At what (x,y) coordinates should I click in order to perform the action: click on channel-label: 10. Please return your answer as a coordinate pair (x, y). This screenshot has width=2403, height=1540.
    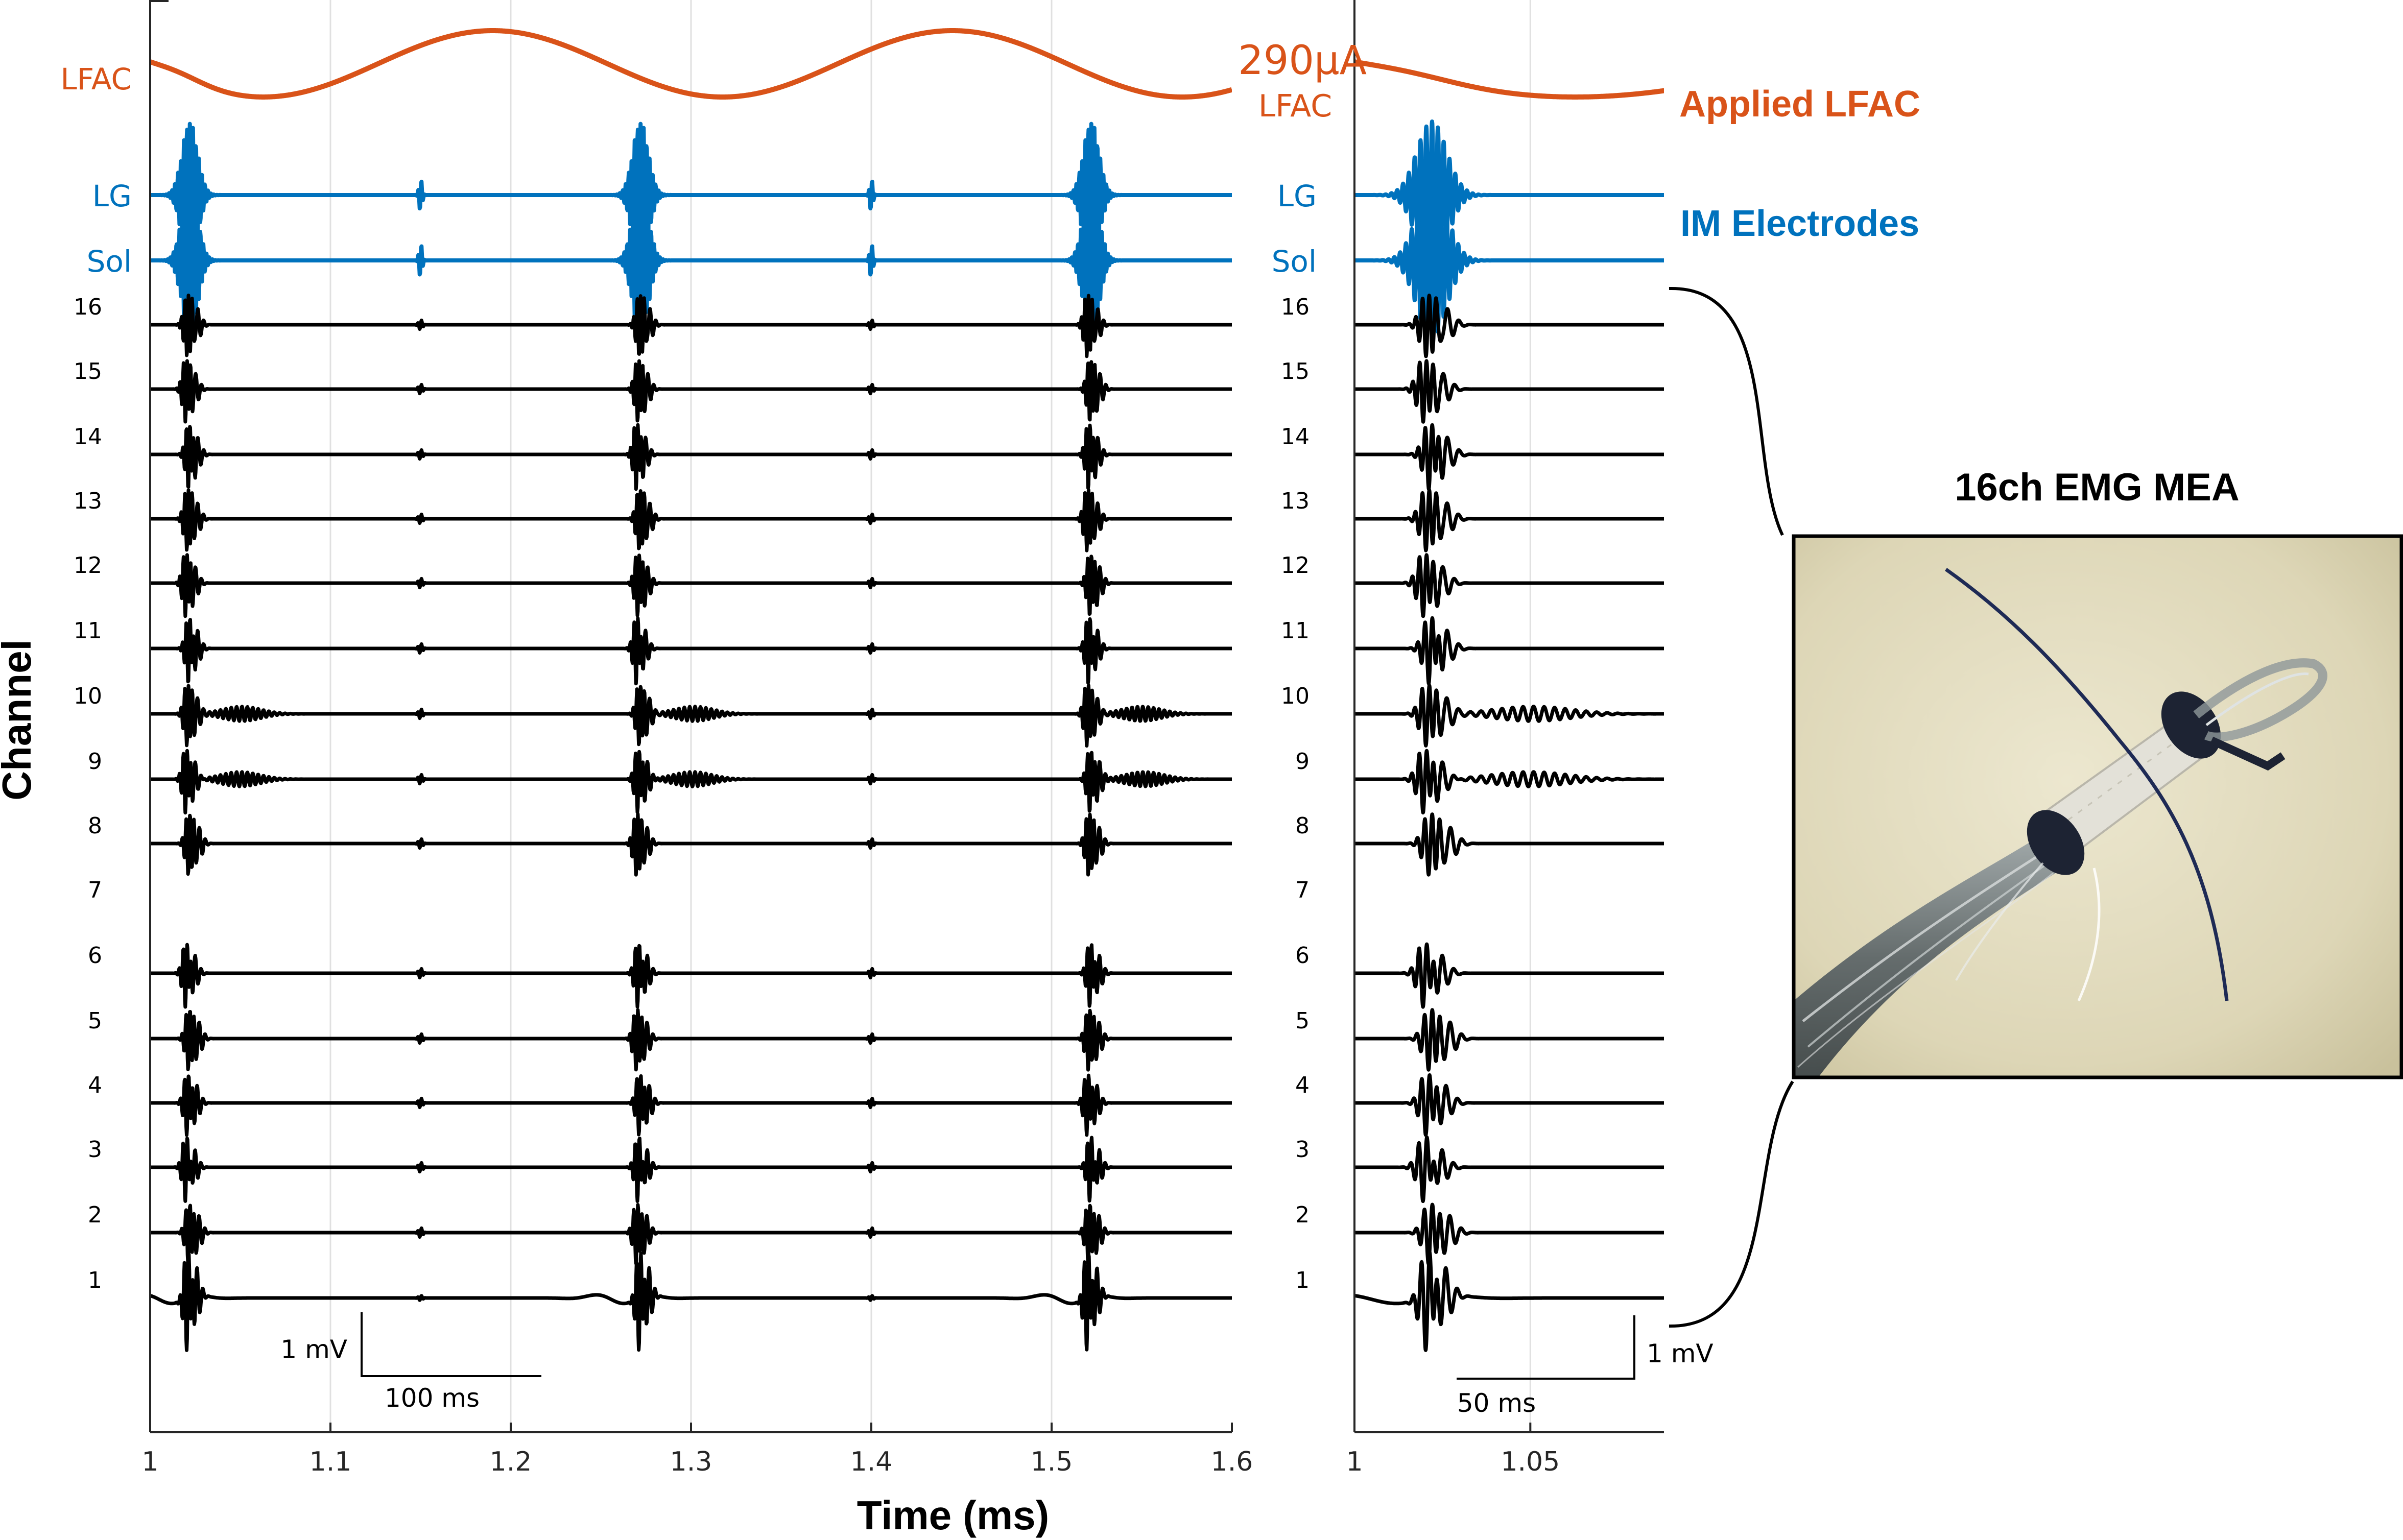
    Looking at the image, I should click on (88, 696).